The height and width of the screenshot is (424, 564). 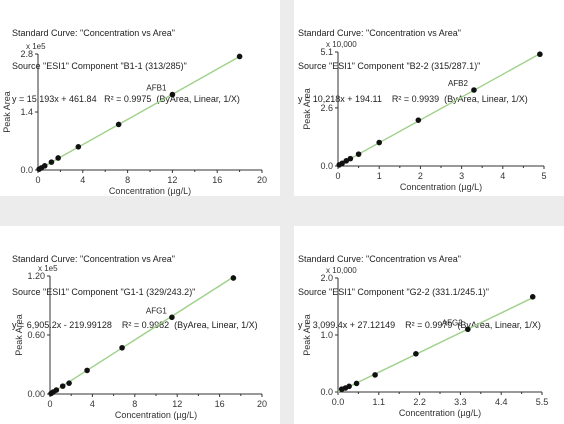 What do you see at coordinates (326, 52) in the screenshot?
I see `y-tick-label: 5.1` at bounding box center [326, 52].